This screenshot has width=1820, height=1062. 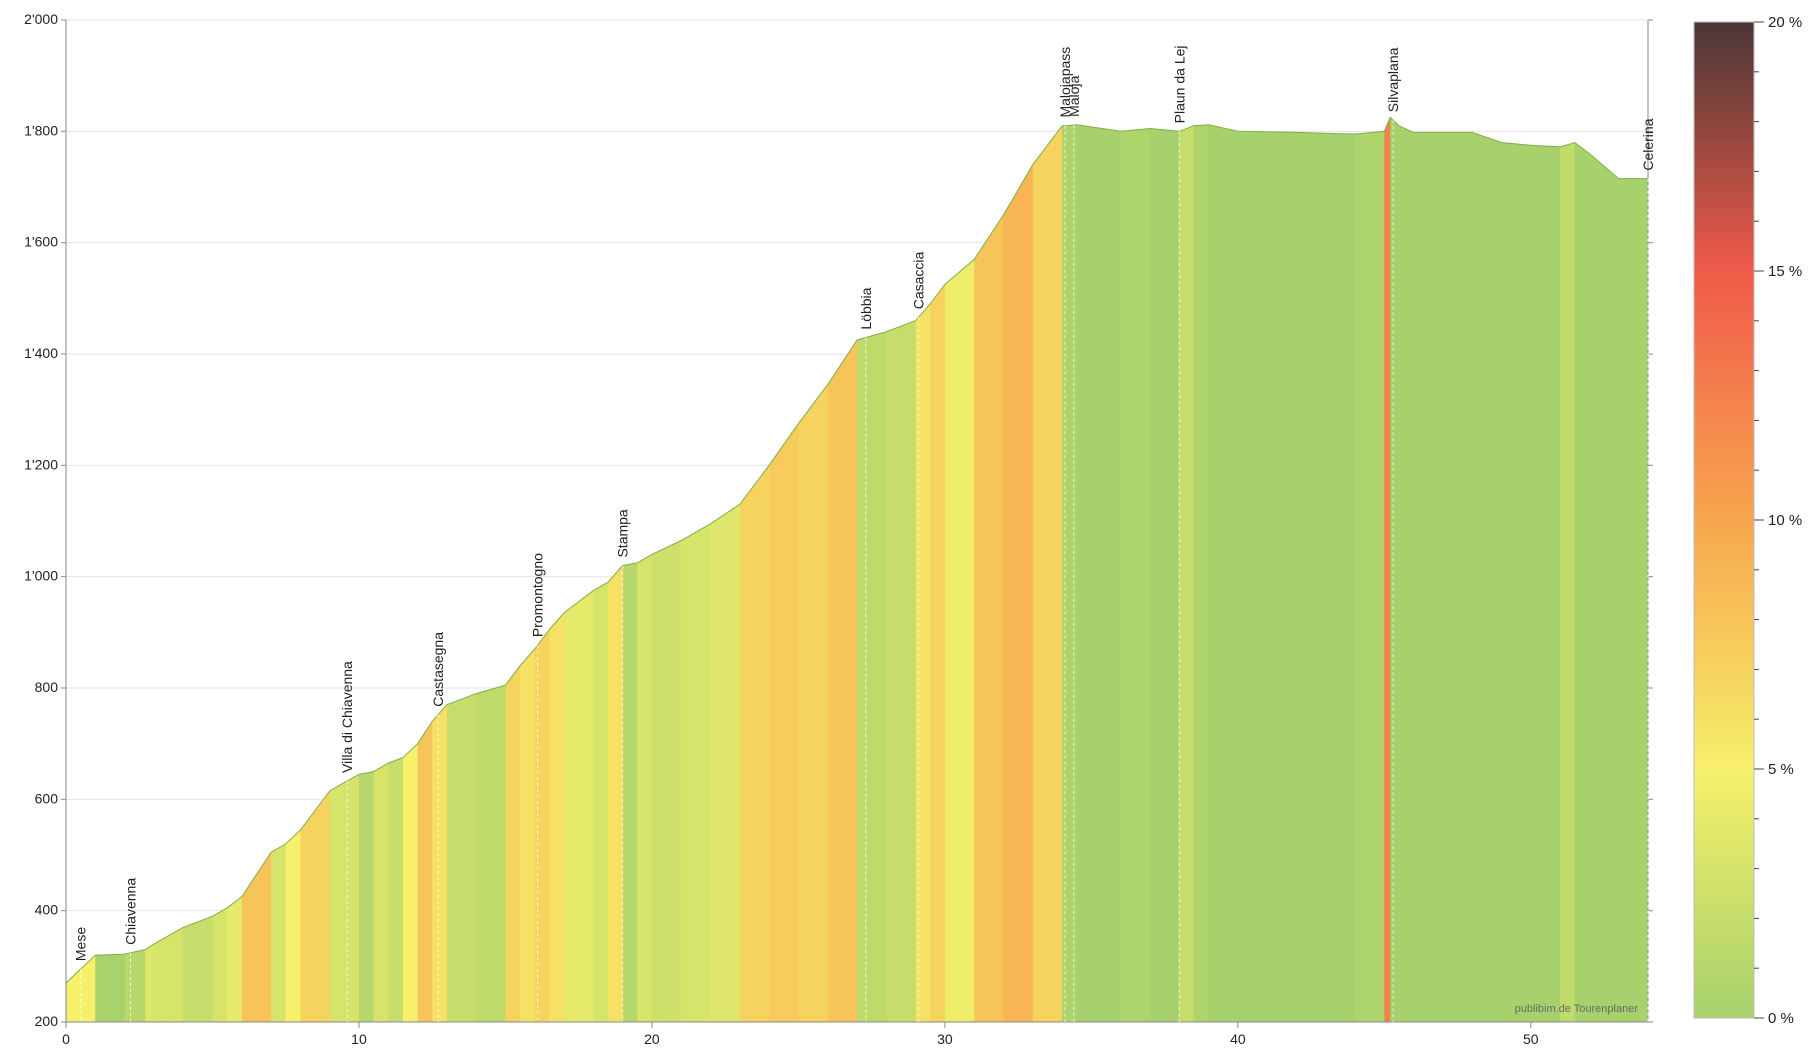 What do you see at coordinates (47, 910) in the screenshot?
I see `y-tick-label: 400` at bounding box center [47, 910].